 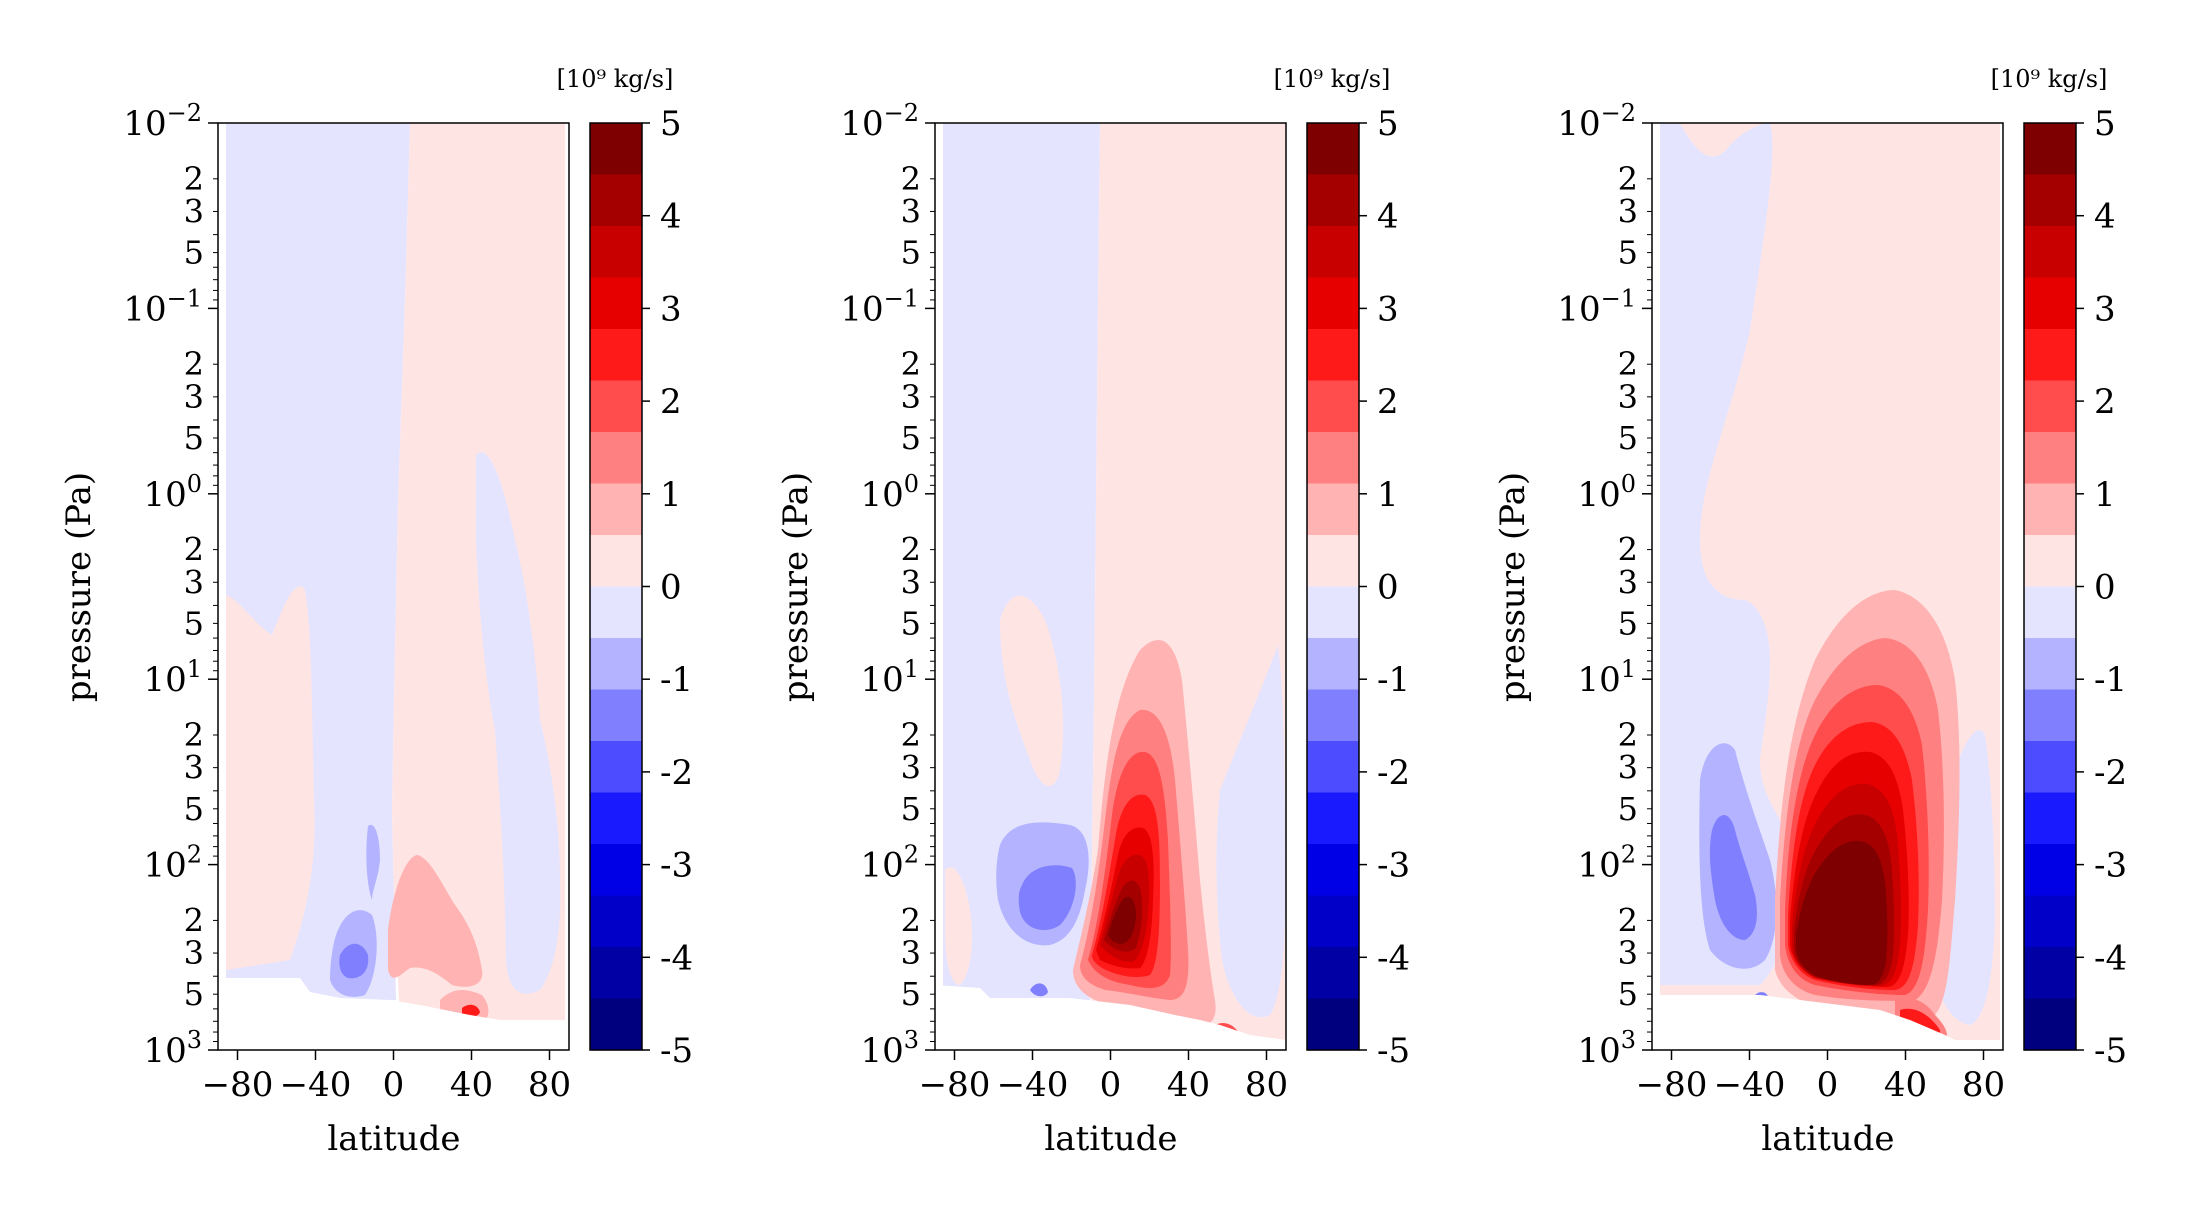 What do you see at coordinates (1021, 561) in the screenshot?
I see `contour-neg-background-middle` at bounding box center [1021, 561].